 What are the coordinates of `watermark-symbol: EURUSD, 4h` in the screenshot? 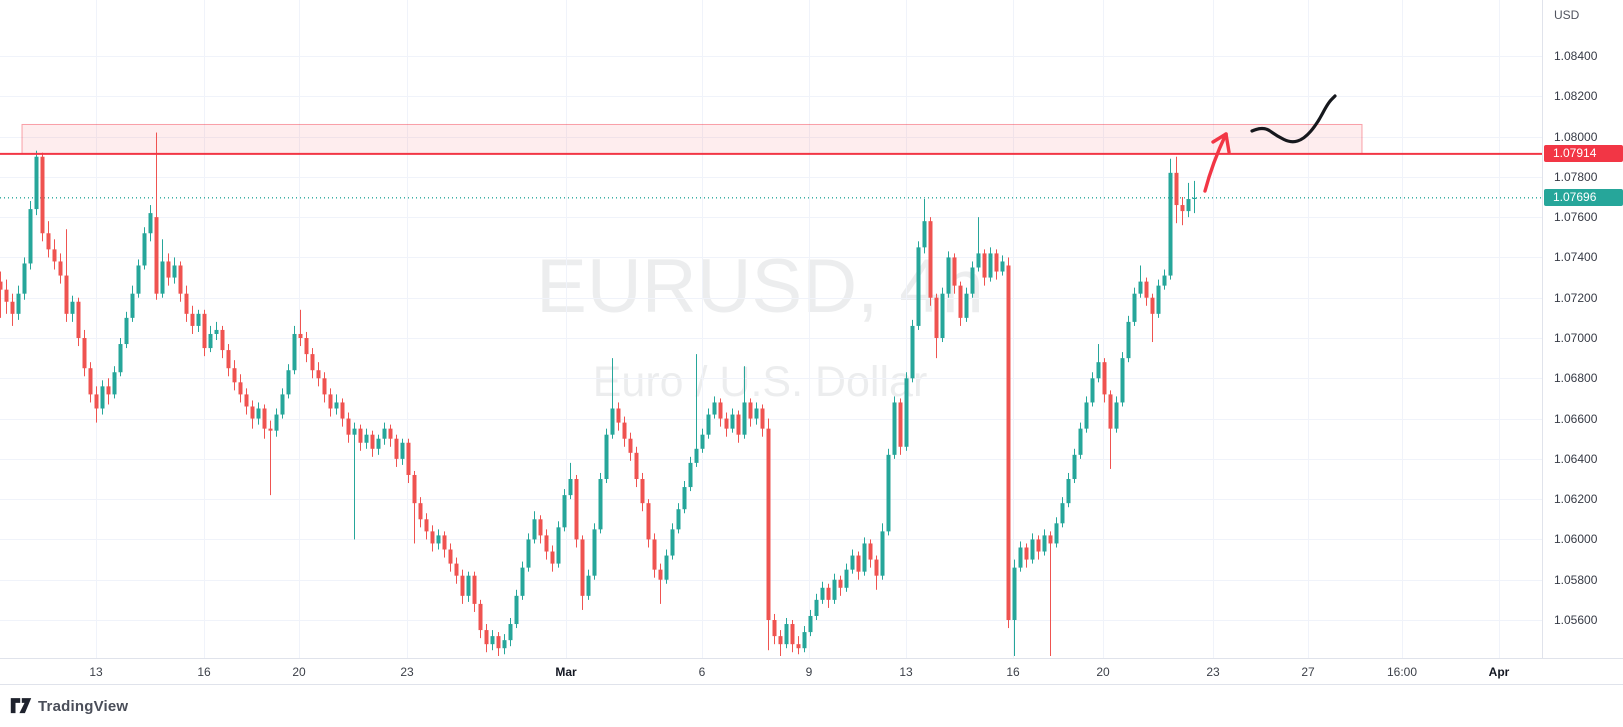 It's located at (760, 286).